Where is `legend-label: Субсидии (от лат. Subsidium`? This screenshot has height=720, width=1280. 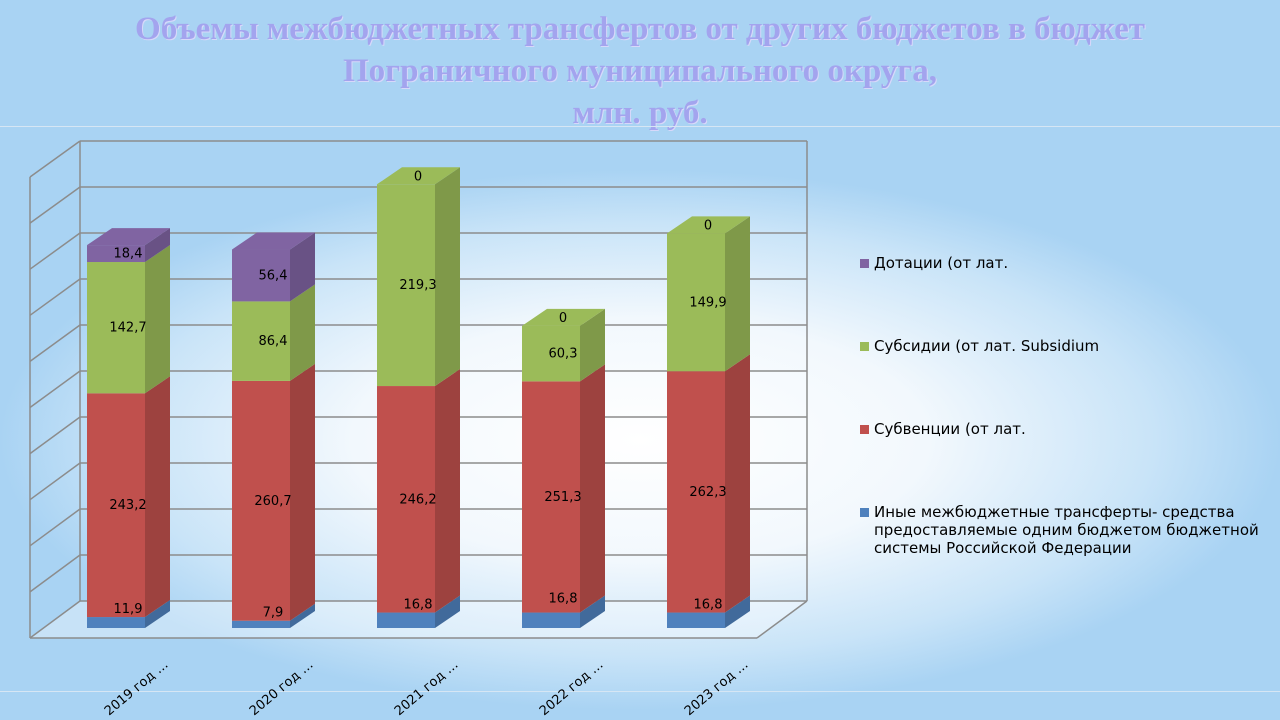
legend-label: Субсидии (от лат. Subsidium is located at coordinates (987, 346).